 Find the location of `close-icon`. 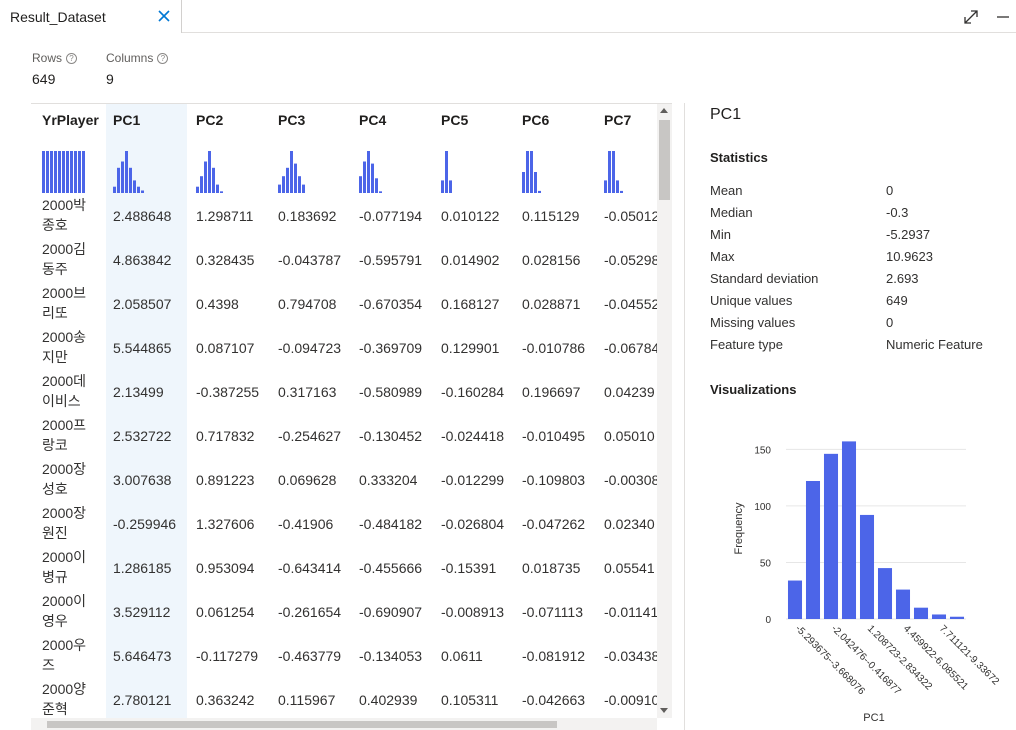

close-icon is located at coordinates (164, 16).